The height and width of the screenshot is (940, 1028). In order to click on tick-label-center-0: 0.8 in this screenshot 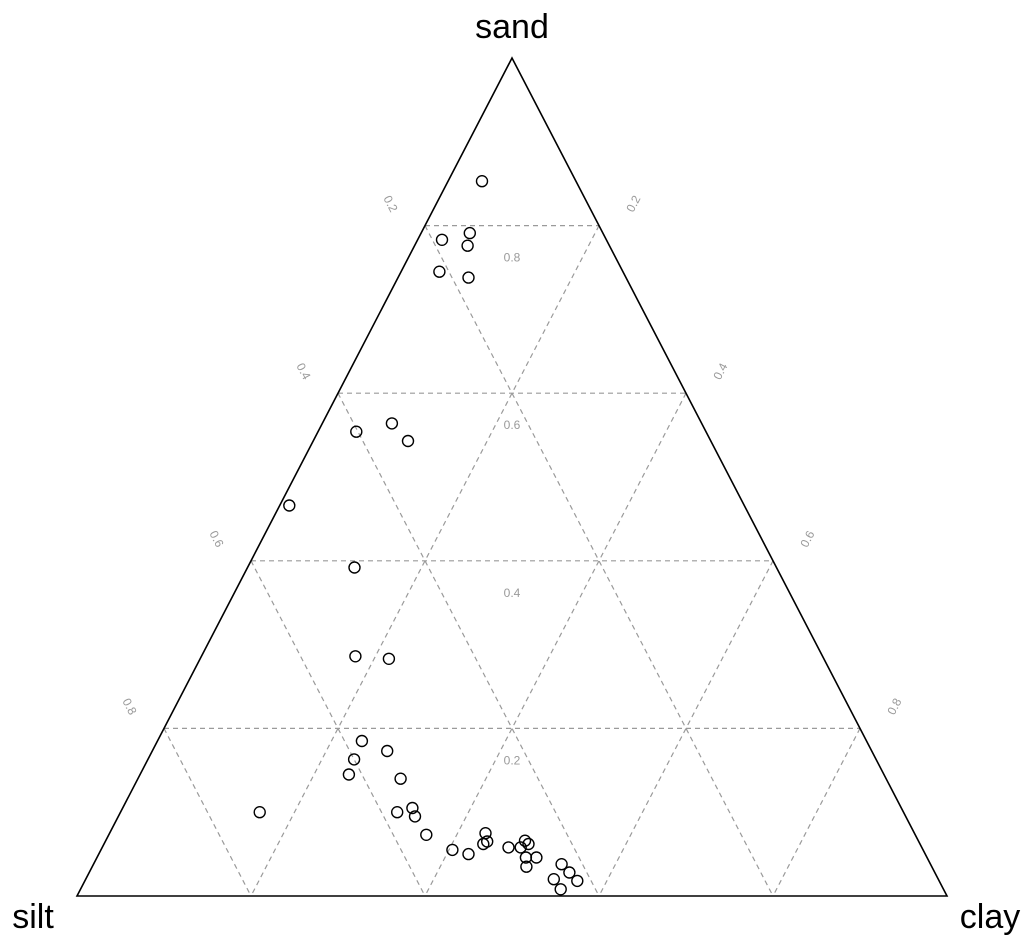, I will do `click(512, 258)`.